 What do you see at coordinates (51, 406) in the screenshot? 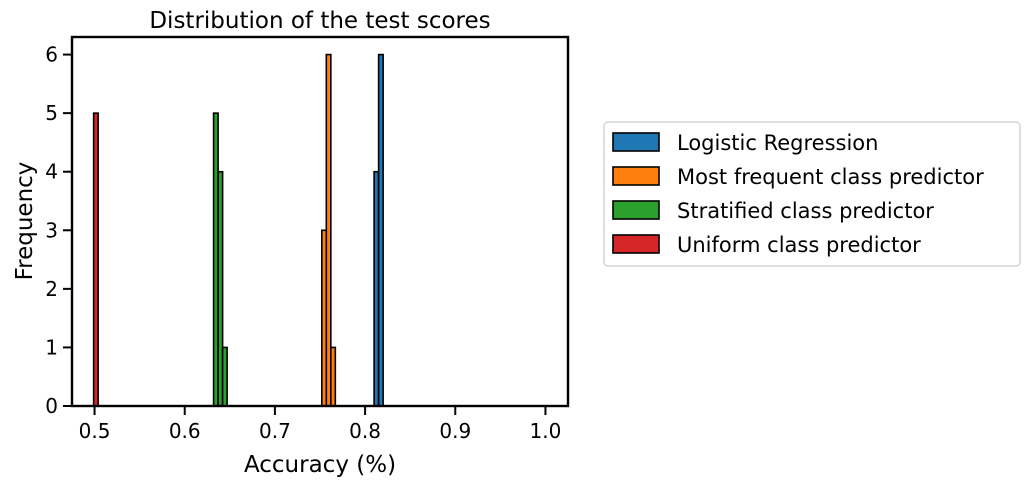
I see `y-tick-label: 0` at bounding box center [51, 406].